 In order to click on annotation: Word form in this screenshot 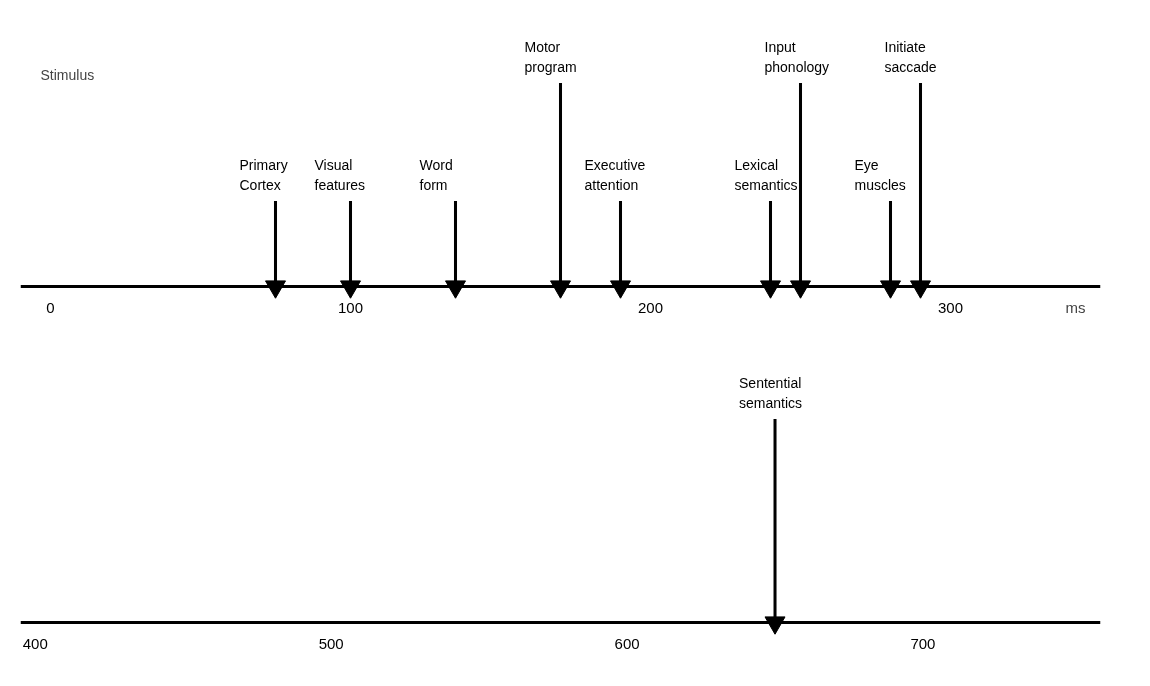, I will do `click(436, 175)`.